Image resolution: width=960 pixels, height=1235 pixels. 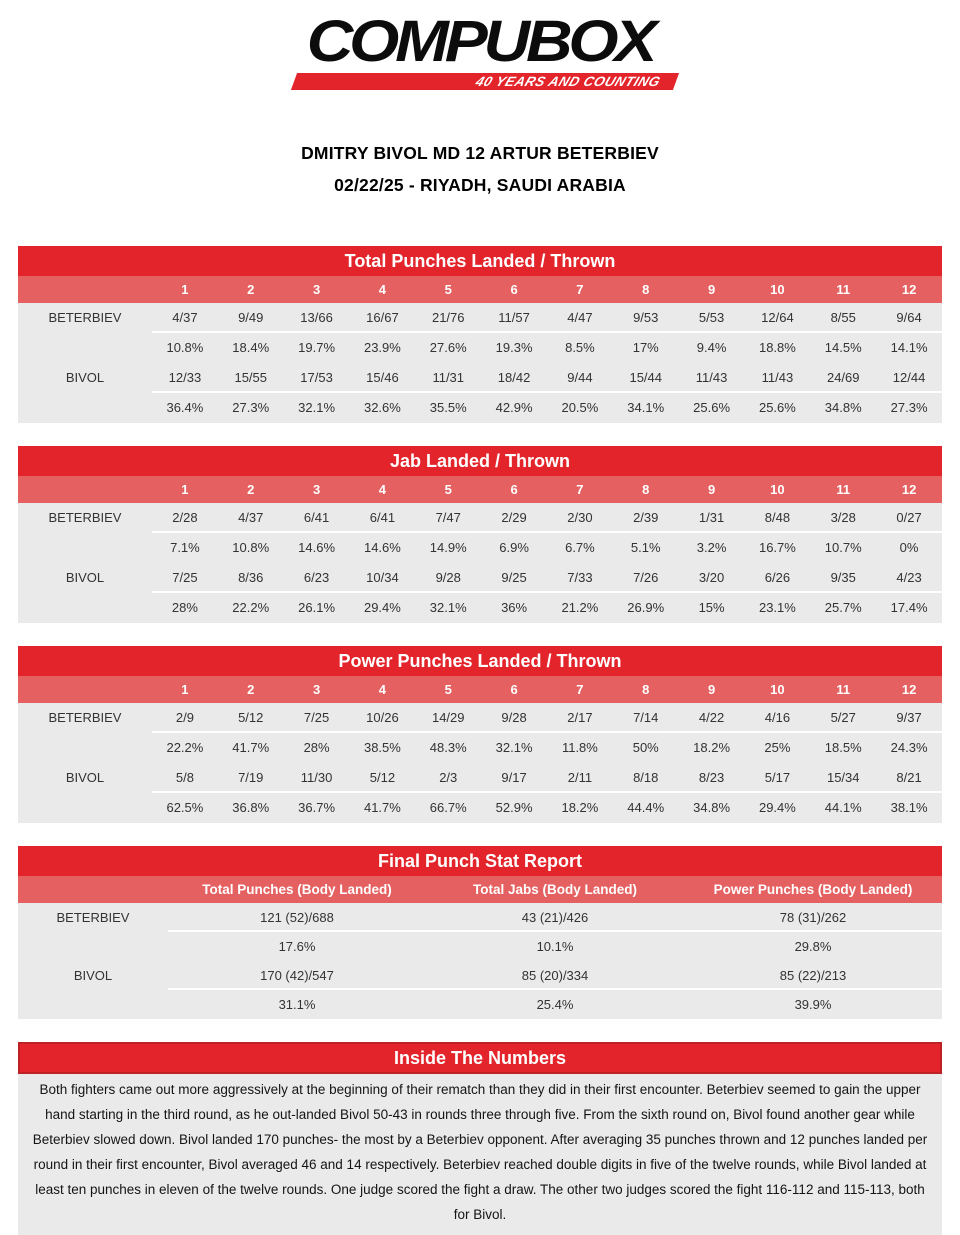 What do you see at coordinates (711, 608) in the screenshot?
I see `stat-cell: 15%` at bounding box center [711, 608].